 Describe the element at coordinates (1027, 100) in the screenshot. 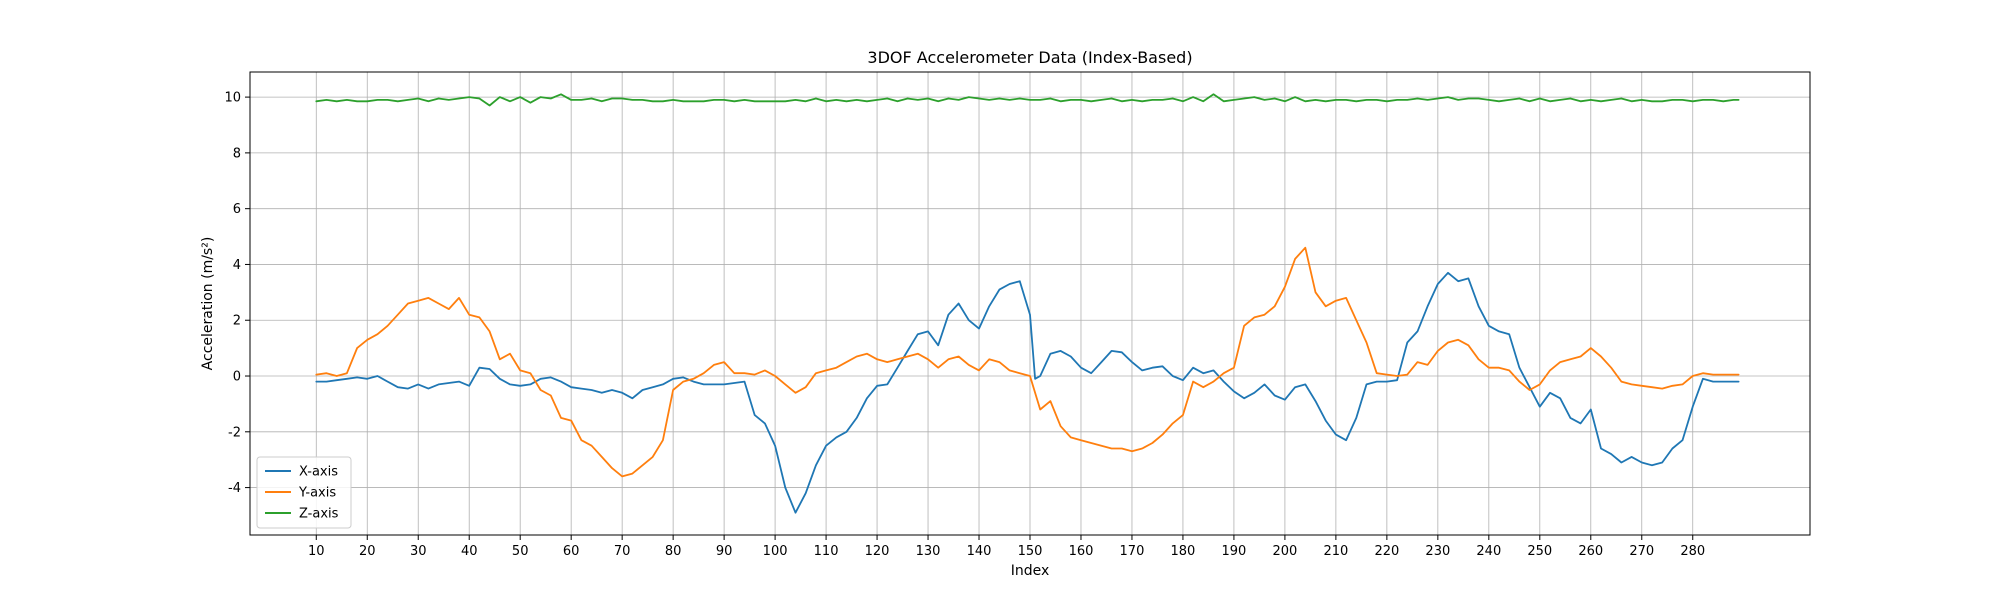

I see `series-line-z-axis` at that location.